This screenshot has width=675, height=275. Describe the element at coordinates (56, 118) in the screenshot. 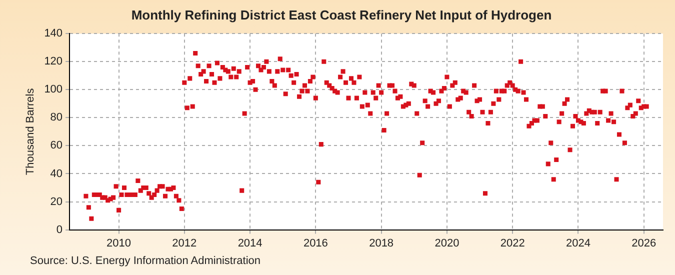

I see `y-tick-label: 80` at that location.